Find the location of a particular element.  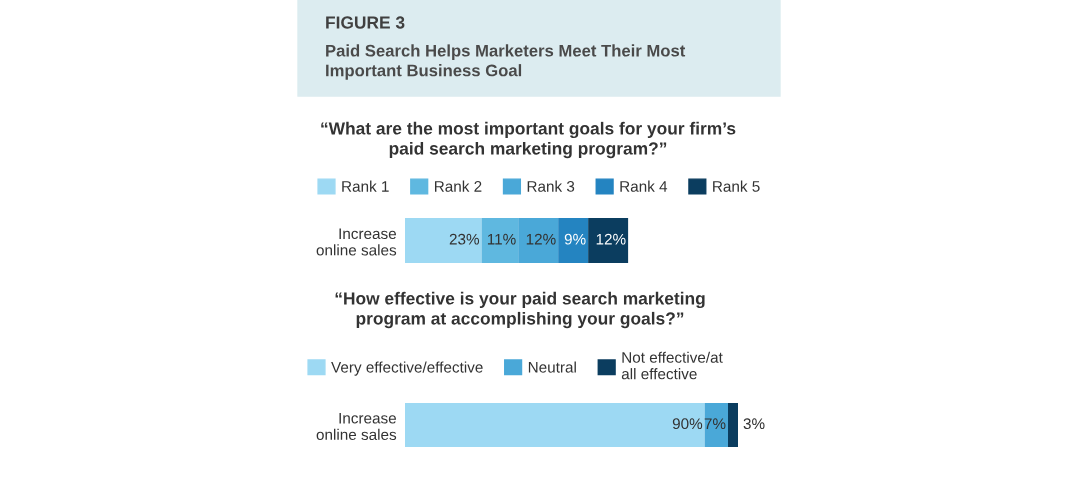

legend-label: Rank 3 is located at coordinates (551, 186).